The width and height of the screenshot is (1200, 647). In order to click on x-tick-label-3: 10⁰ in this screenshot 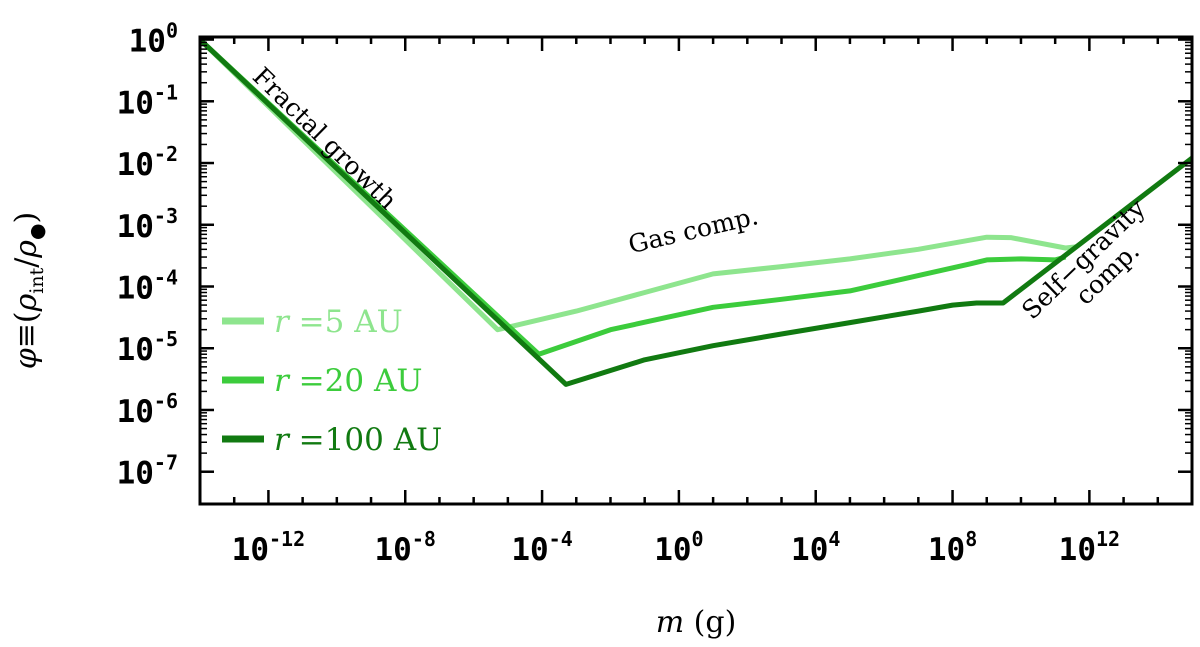, I will do `click(678, 547)`.